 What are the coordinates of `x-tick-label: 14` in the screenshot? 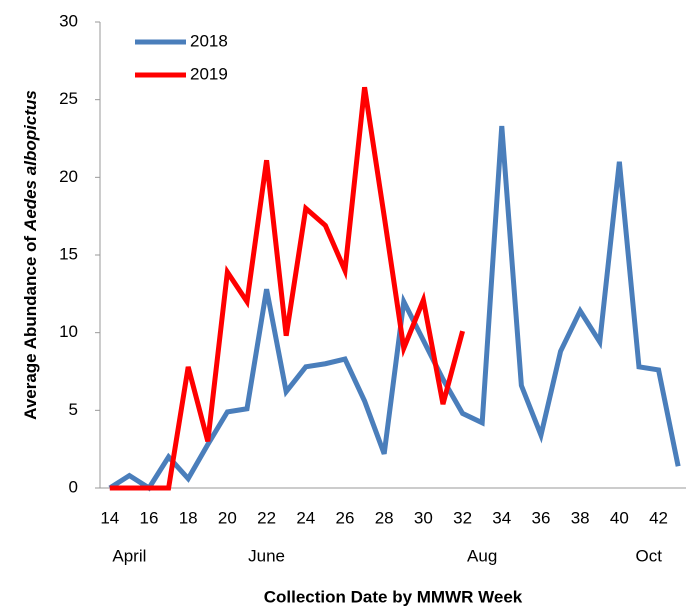 It's located at (109, 517).